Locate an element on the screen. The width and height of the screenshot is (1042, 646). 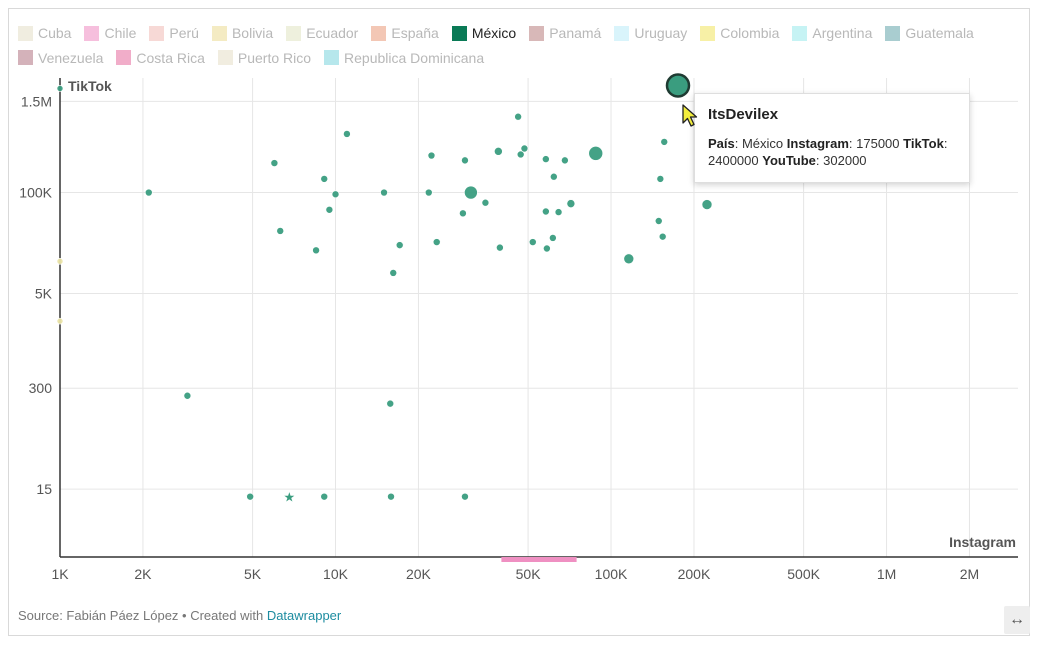
legend-item-colombia: Colombia is located at coordinates (739, 33).